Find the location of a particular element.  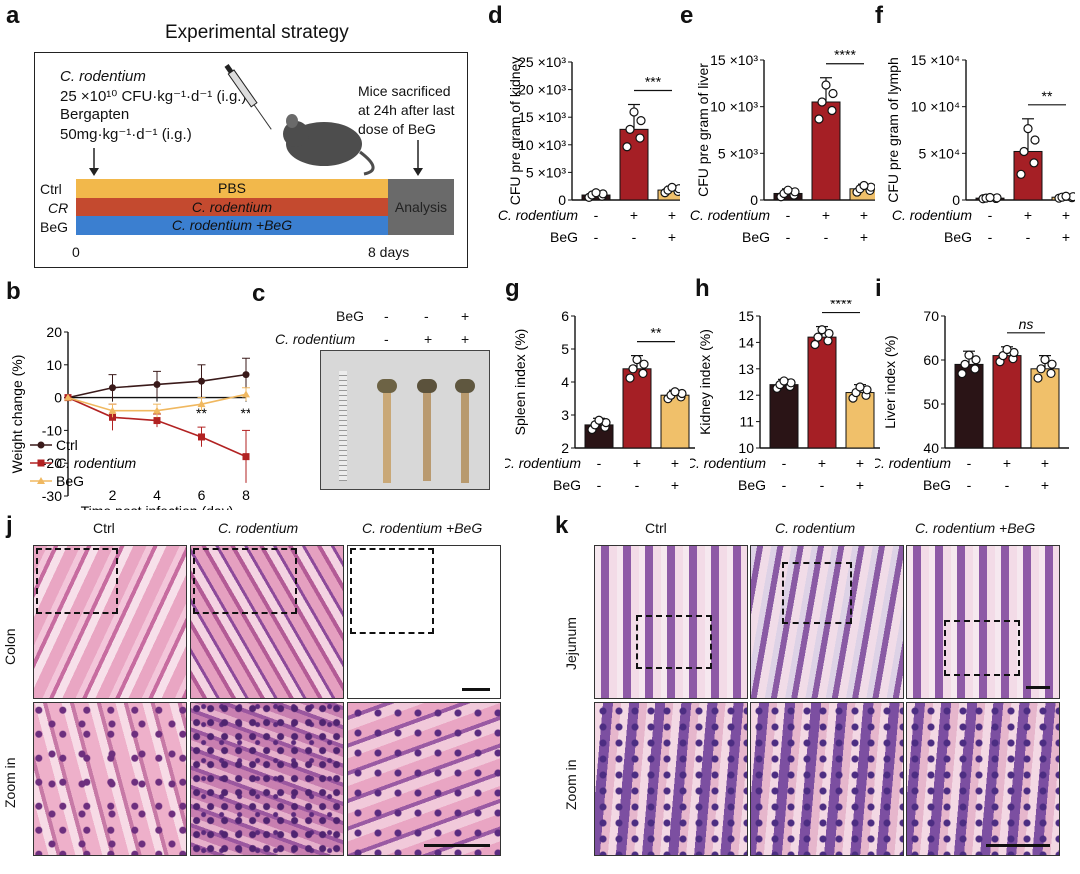

group-cr: CR is located at coordinates (58, 208).